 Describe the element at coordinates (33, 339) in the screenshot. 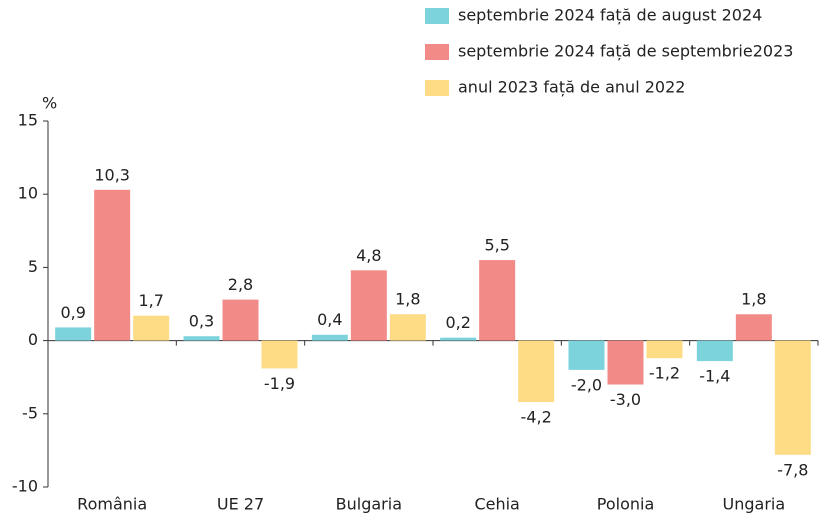

I see `y-tick-label: 0` at that location.